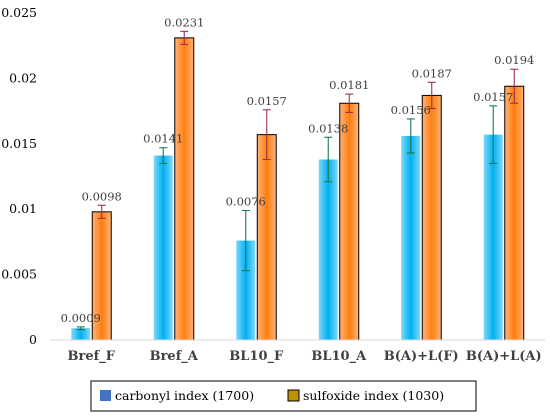 The width and height of the screenshot is (550, 419). I want to click on data-label: 0.0098, so click(102, 196).